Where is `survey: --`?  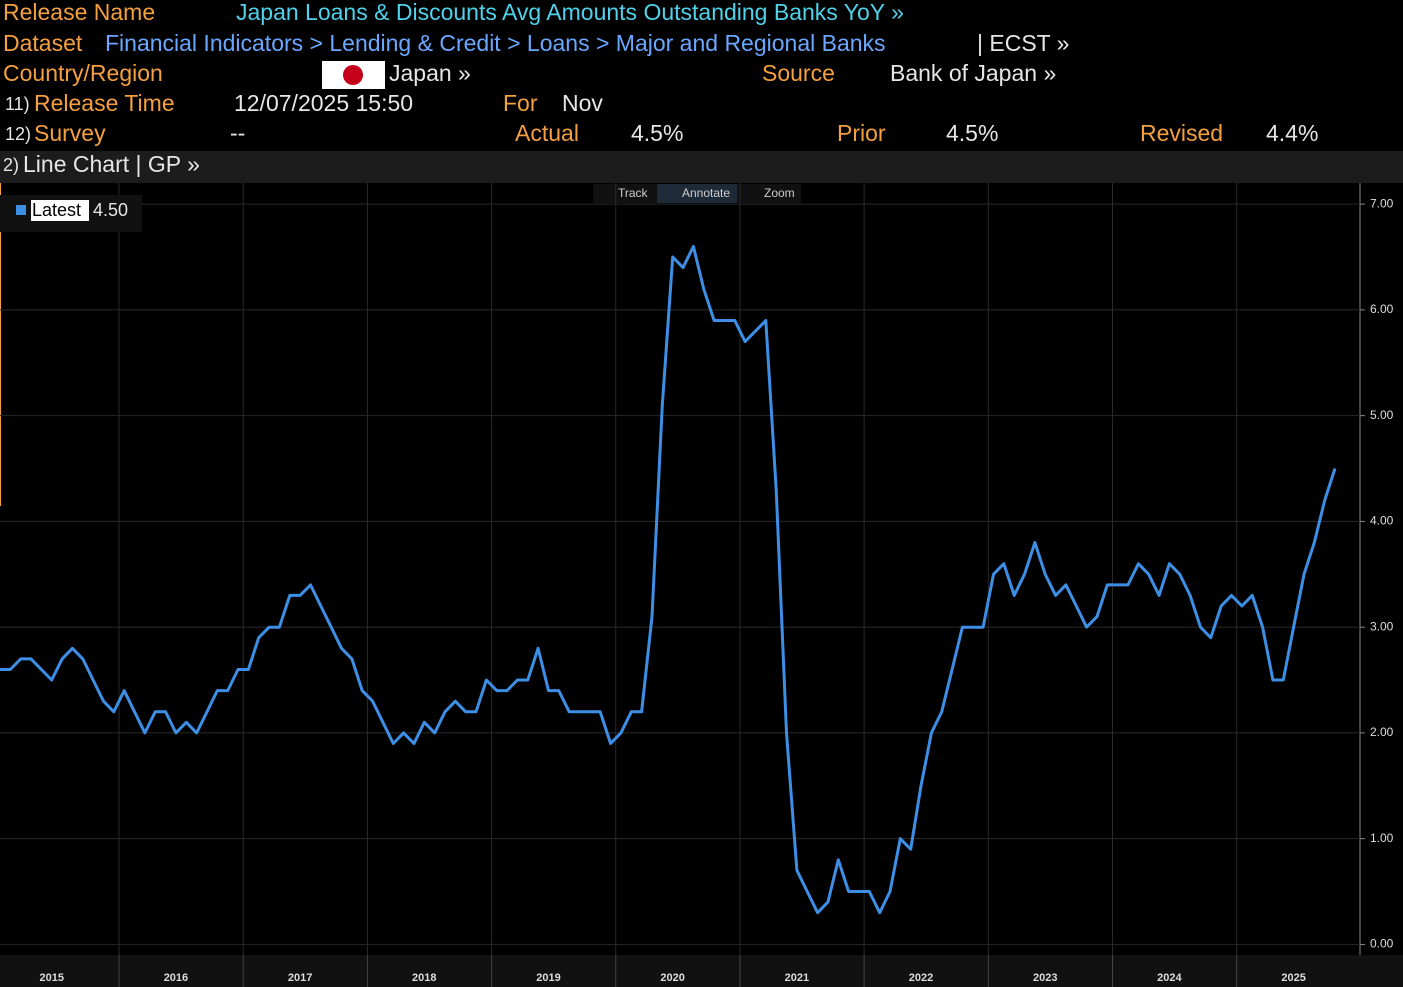
survey: -- is located at coordinates (237, 133).